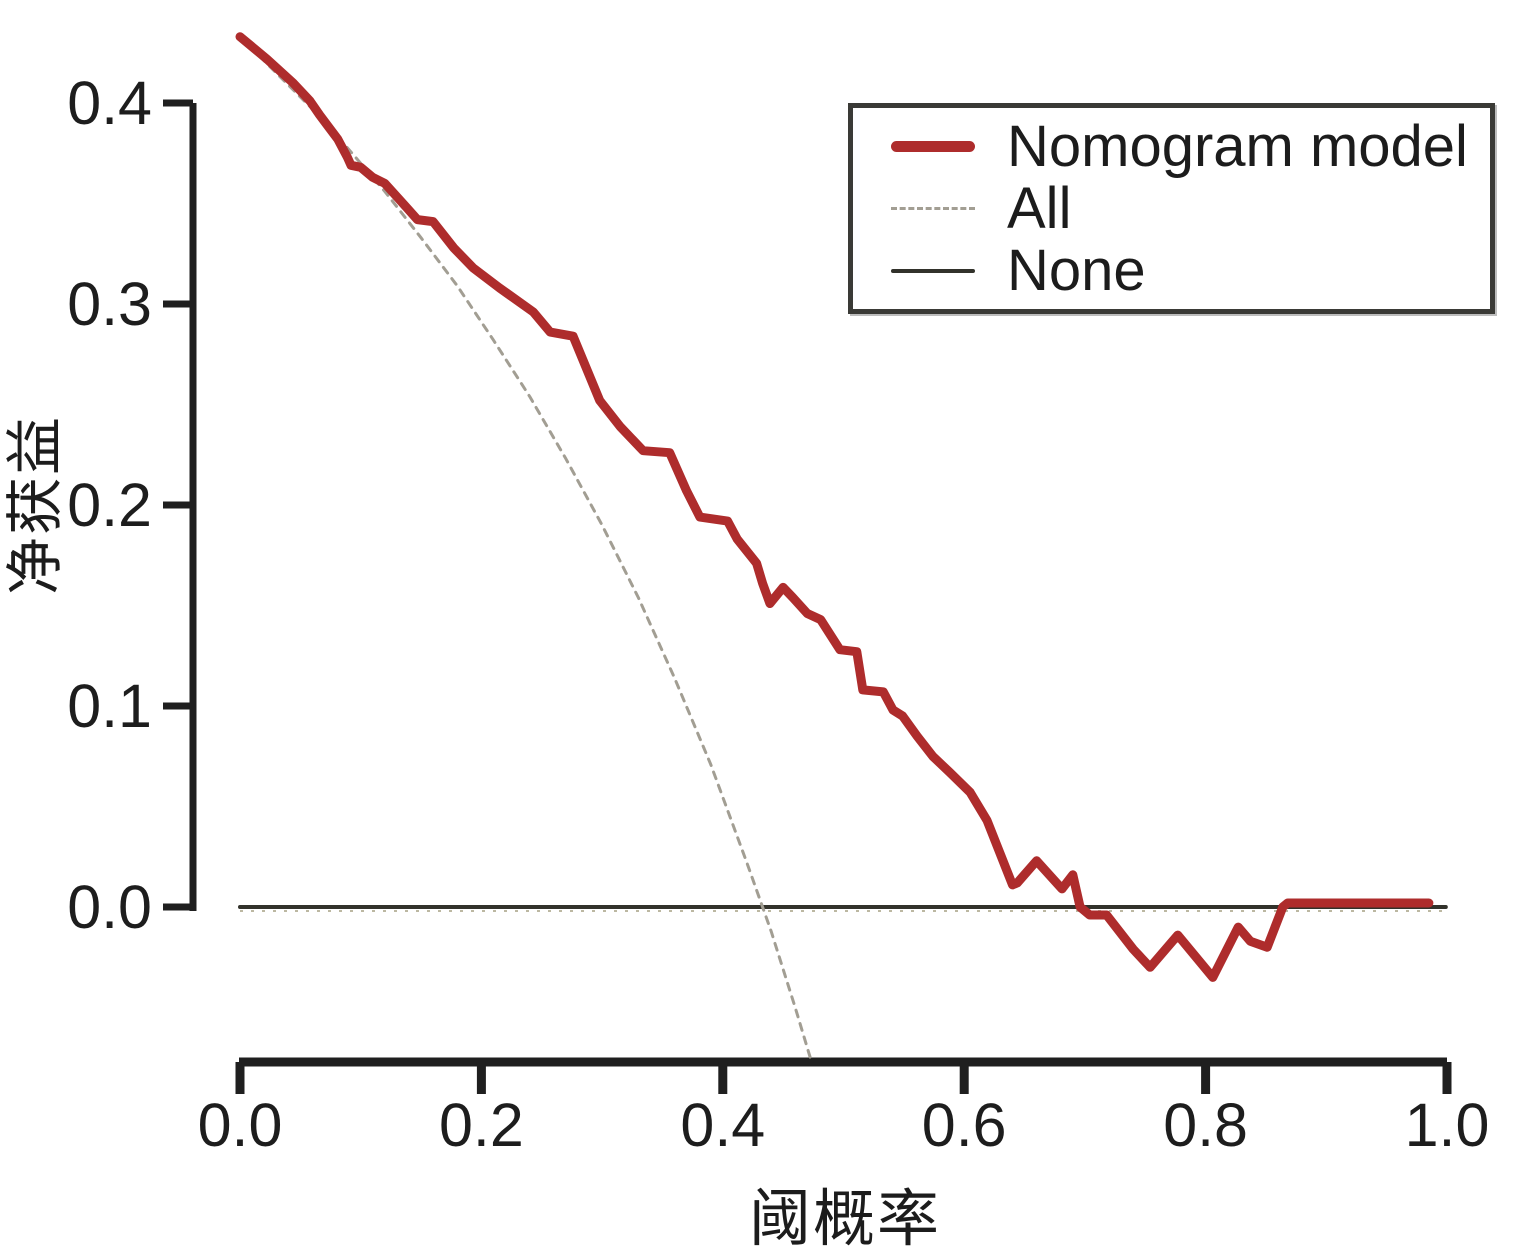  What do you see at coordinates (1205, 1125) in the screenshot?
I see `x-tick-label: 0.8` at bounding box center [1205, 1125].